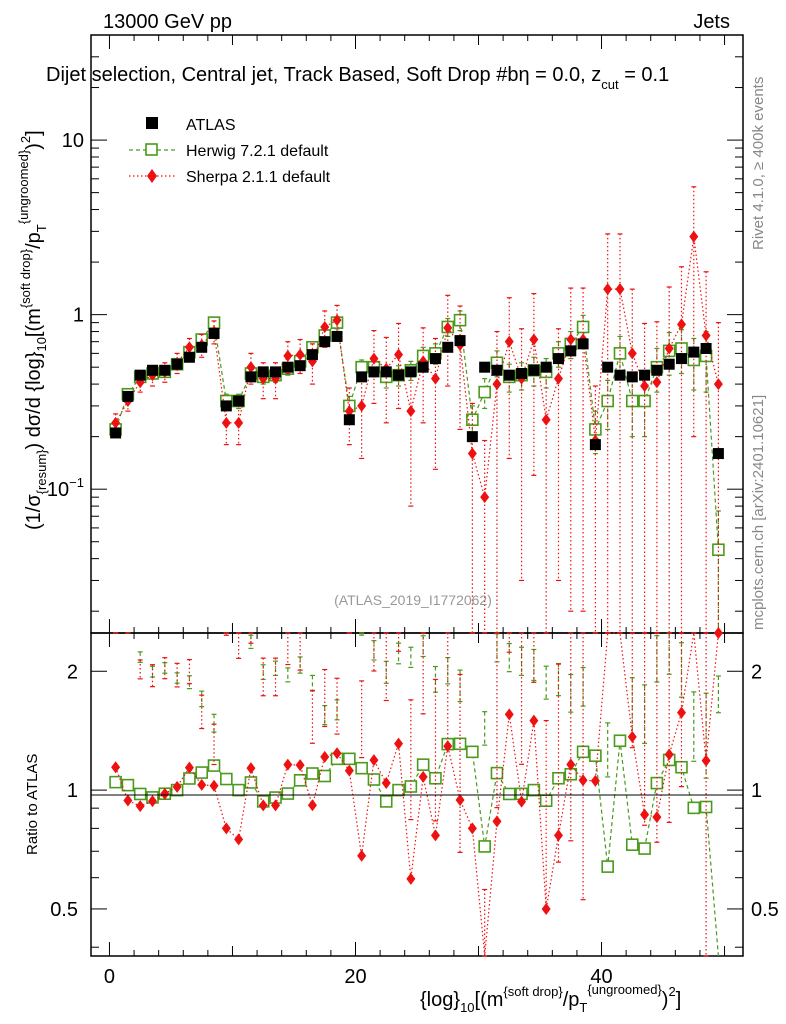 Image resolution: width=786 pixels, height=1024 pixels. What do you see at coordinates (65, 488) in the screenshot?
I see `y-tick-label: 10−1` at bounding box center [65, 488].